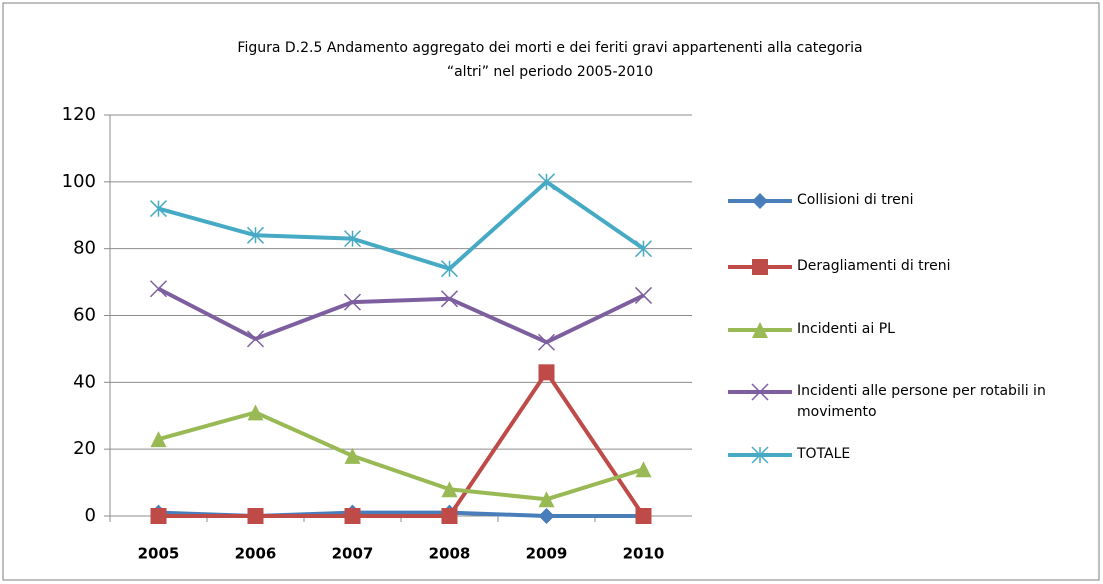 The image size is (1103, 584). What do you see at coordinates (547, 554) in the screenshot?
I see `x-tick-label: 2009` at bounding box center [547, 554].